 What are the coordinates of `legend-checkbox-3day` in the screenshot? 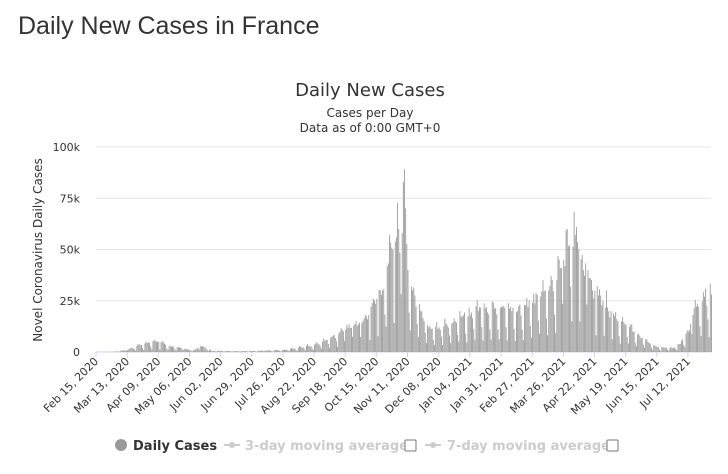 It's located at (410, 445).